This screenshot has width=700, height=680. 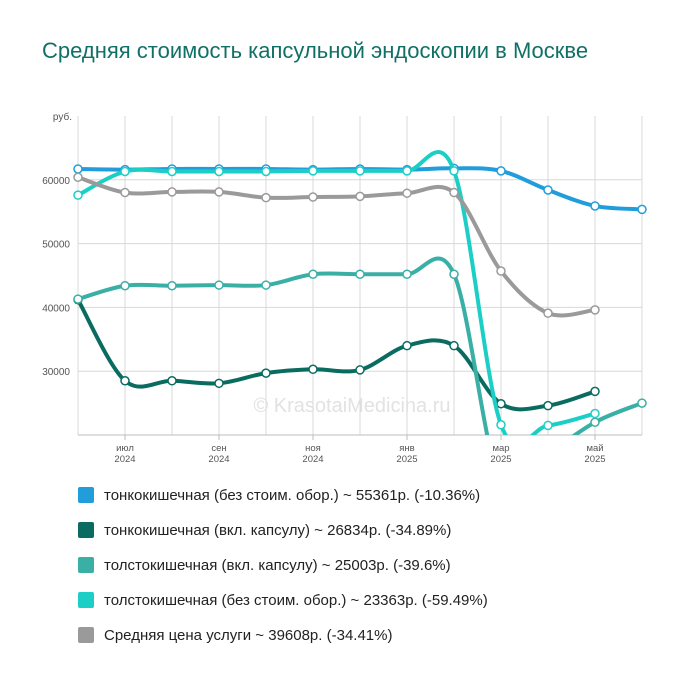 I want to click on y-axis-ticks: руб. 30000 40000 50000 60000, so click(x=57, y=244).